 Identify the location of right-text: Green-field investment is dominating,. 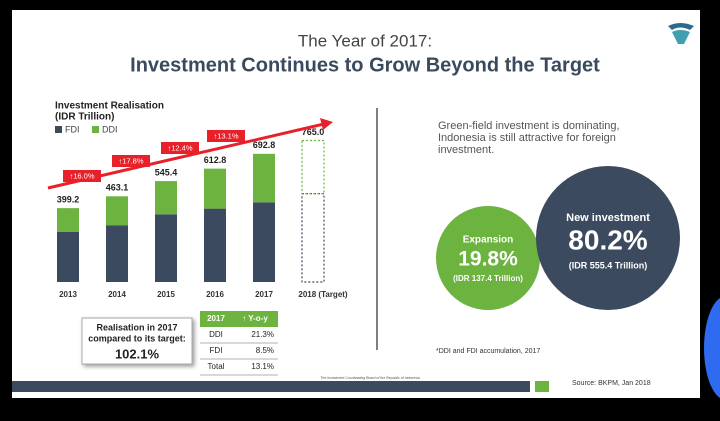
(529, 126).